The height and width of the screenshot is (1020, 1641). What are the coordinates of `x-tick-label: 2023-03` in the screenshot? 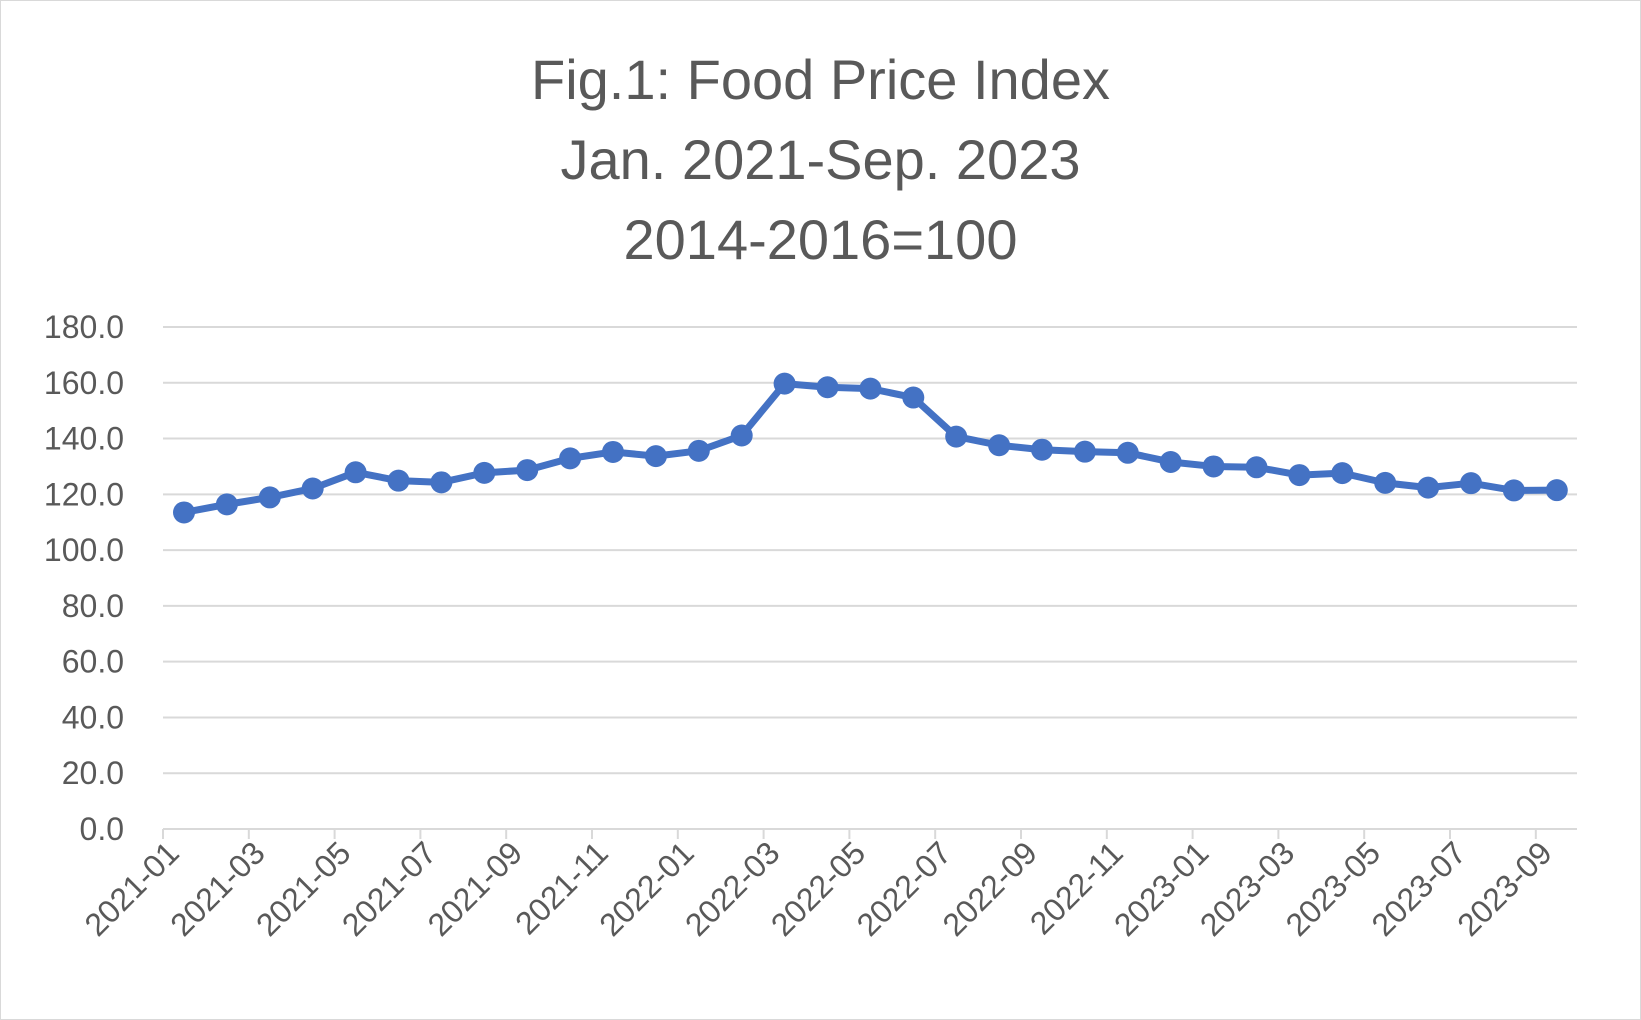 It's located at (1247, 888).